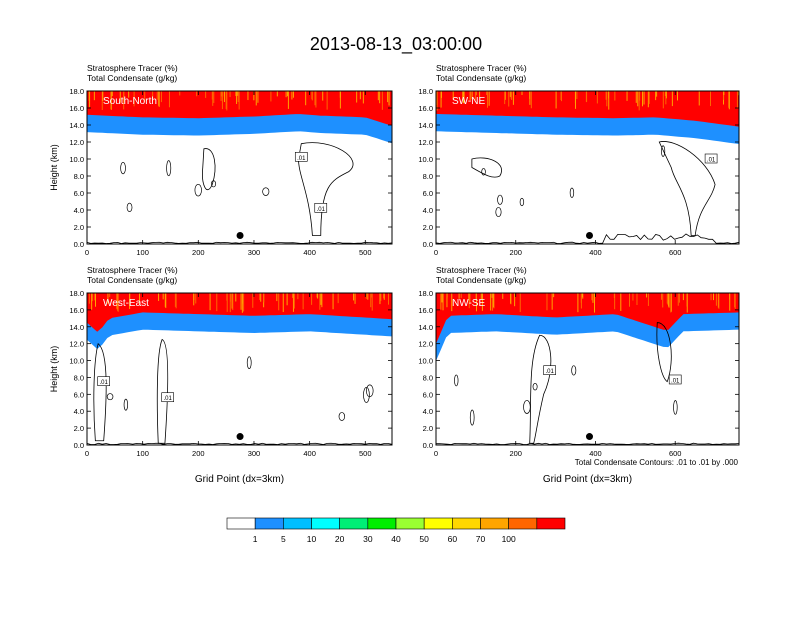  I want to click on colorbar-label: 20, so click(340, 539).